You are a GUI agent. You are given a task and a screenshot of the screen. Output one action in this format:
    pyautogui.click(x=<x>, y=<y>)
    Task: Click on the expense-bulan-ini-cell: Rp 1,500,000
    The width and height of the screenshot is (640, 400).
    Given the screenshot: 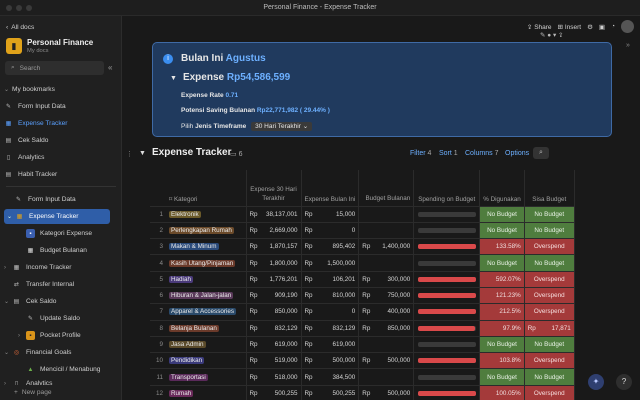 What is the action you would take?
    pyautogui.click(x=330, y=263)
    